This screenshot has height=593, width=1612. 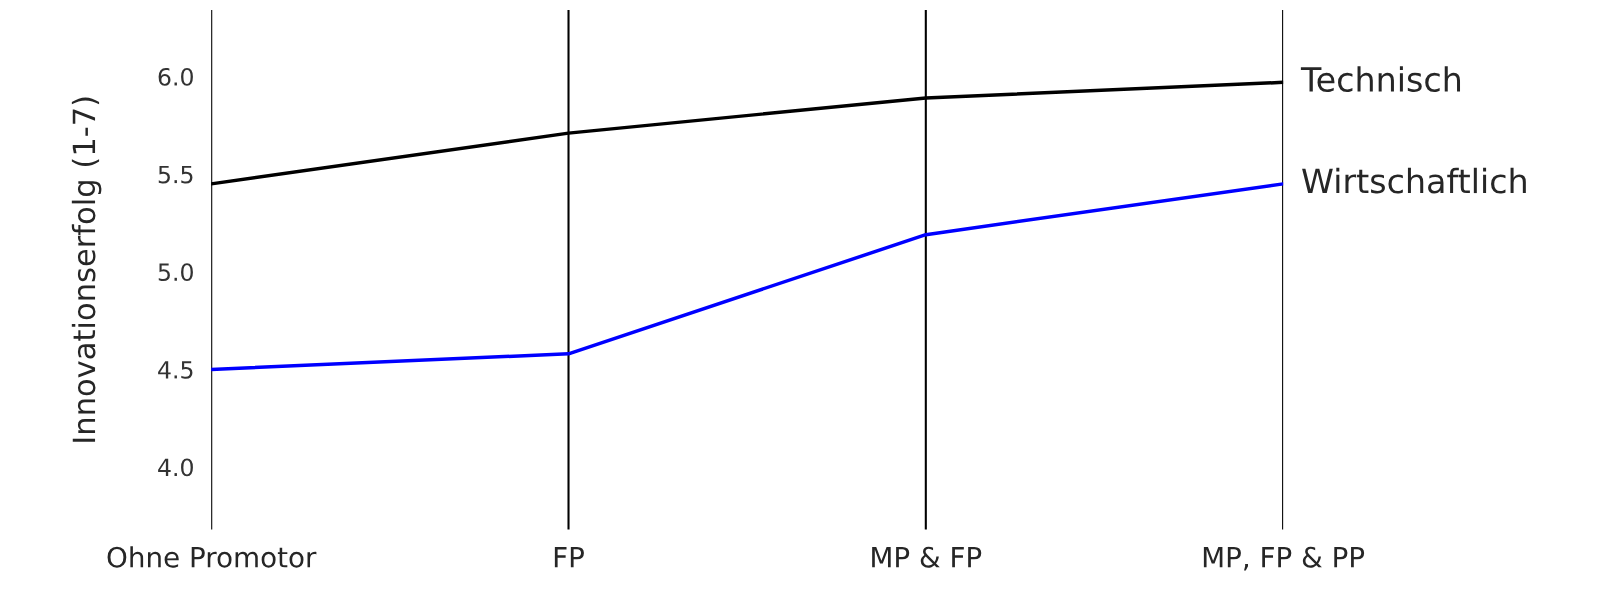 What do you see at coordinates (86, 269) in the screenshot?
I see `y-axis-title: Innovationserfolg (1-7)` at bounding box center [86, 269].